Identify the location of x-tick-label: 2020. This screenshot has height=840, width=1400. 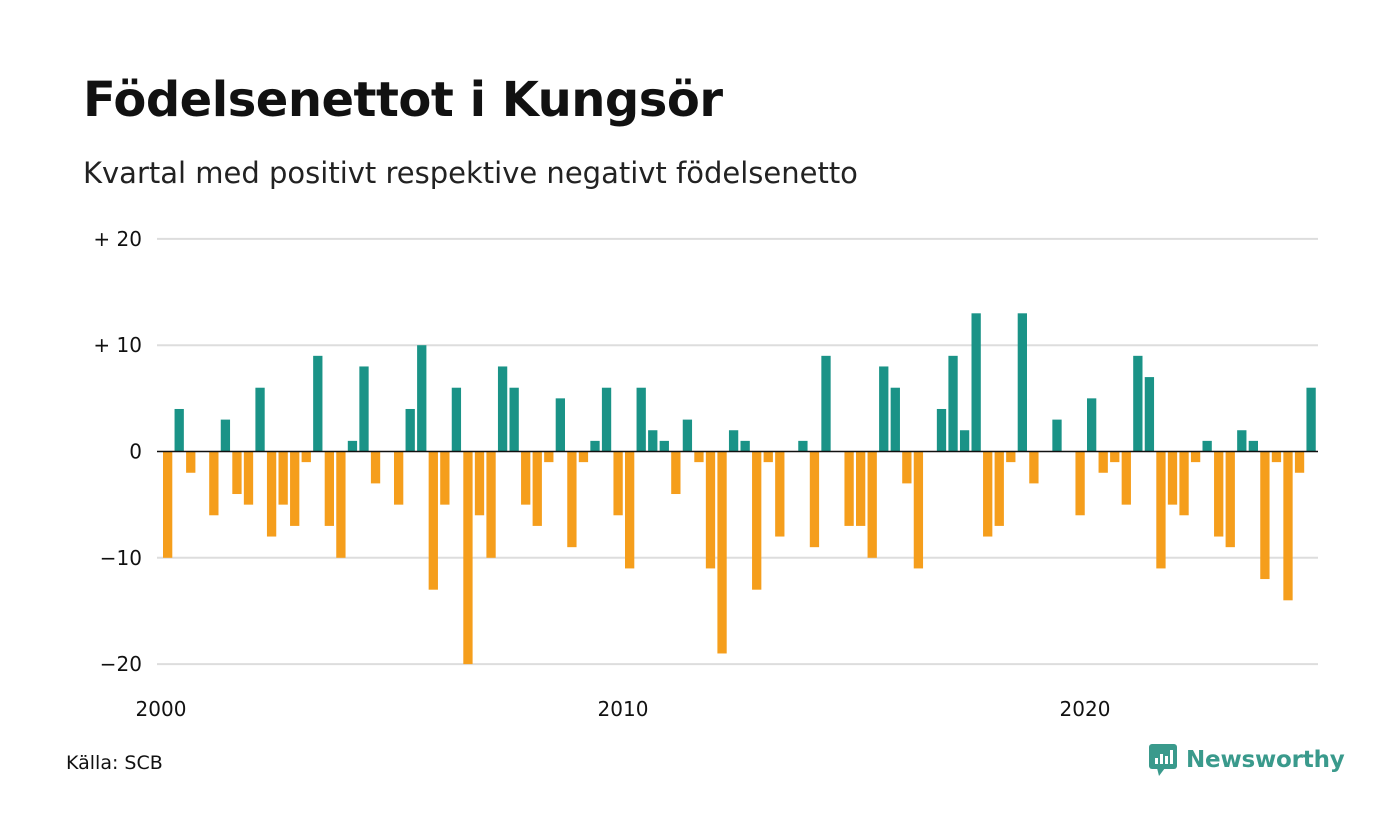
(1085, 709).